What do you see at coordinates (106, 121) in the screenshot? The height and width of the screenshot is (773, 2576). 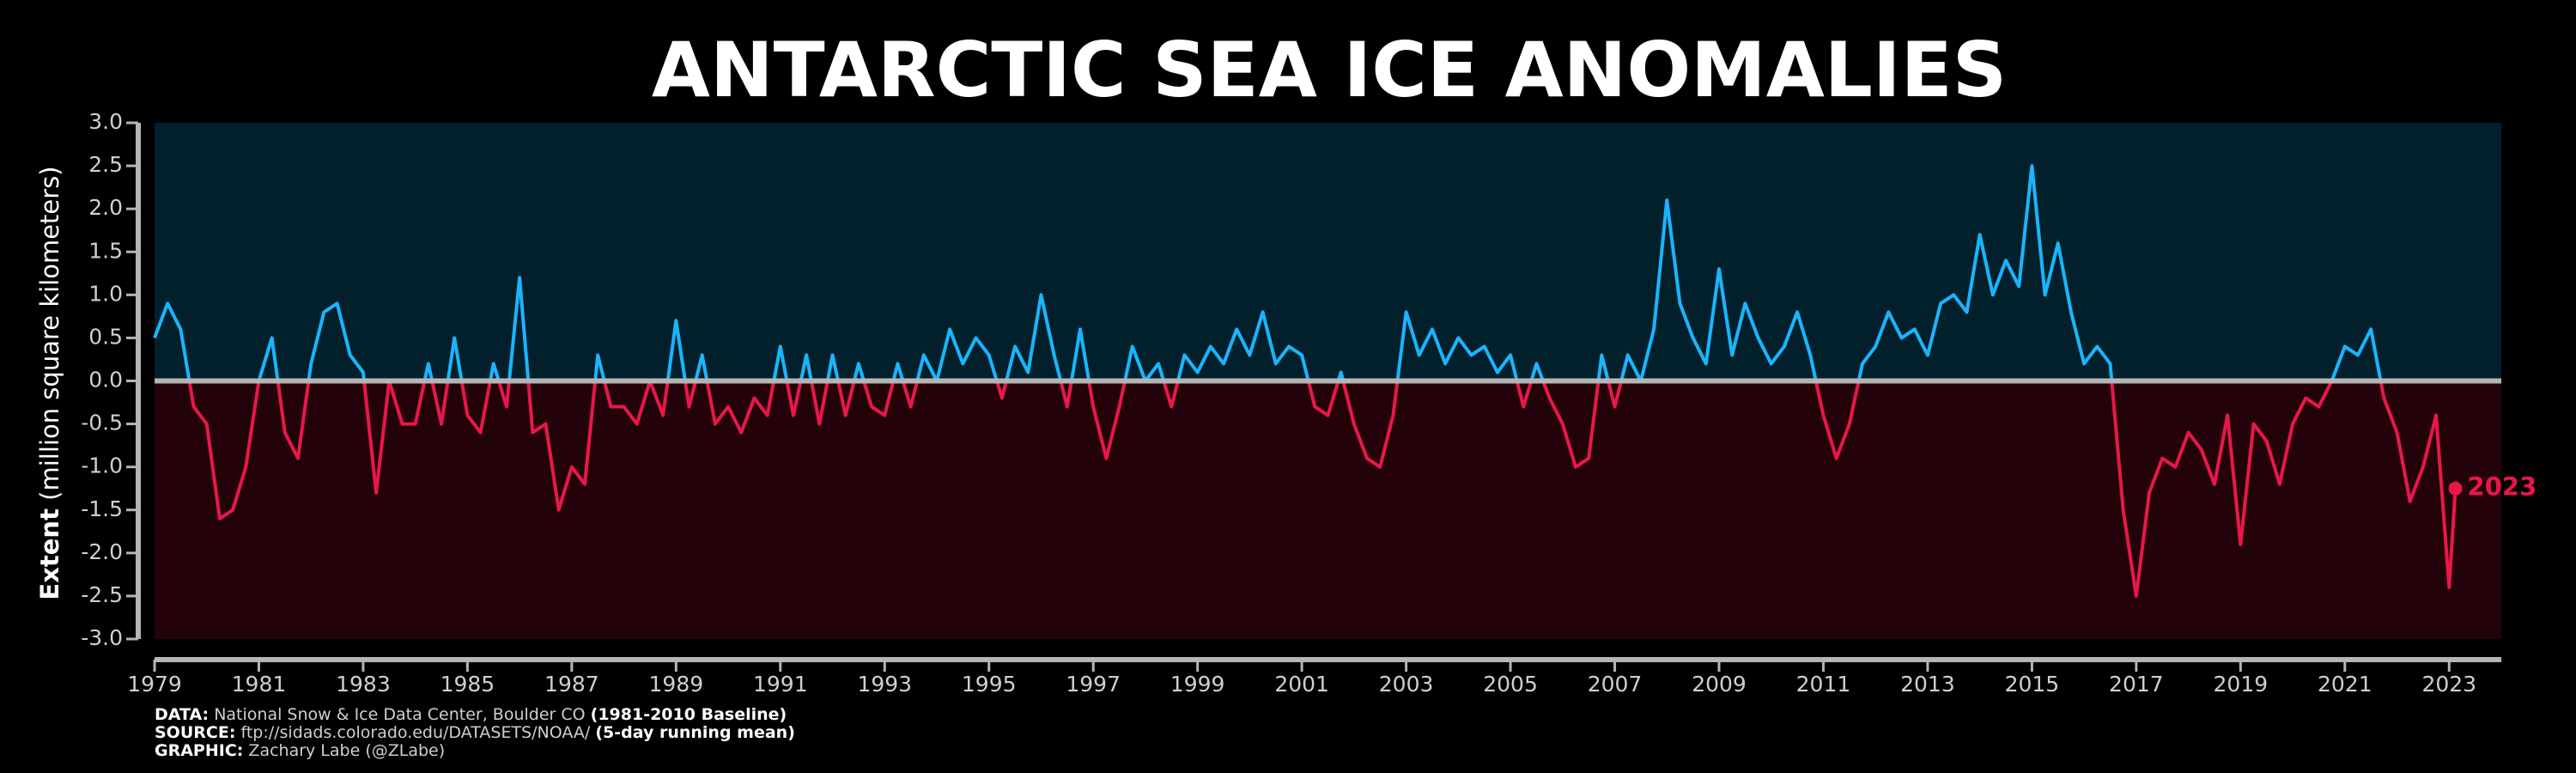 I see `y-tick-label: 3.0` at bounding box center [106, 121].